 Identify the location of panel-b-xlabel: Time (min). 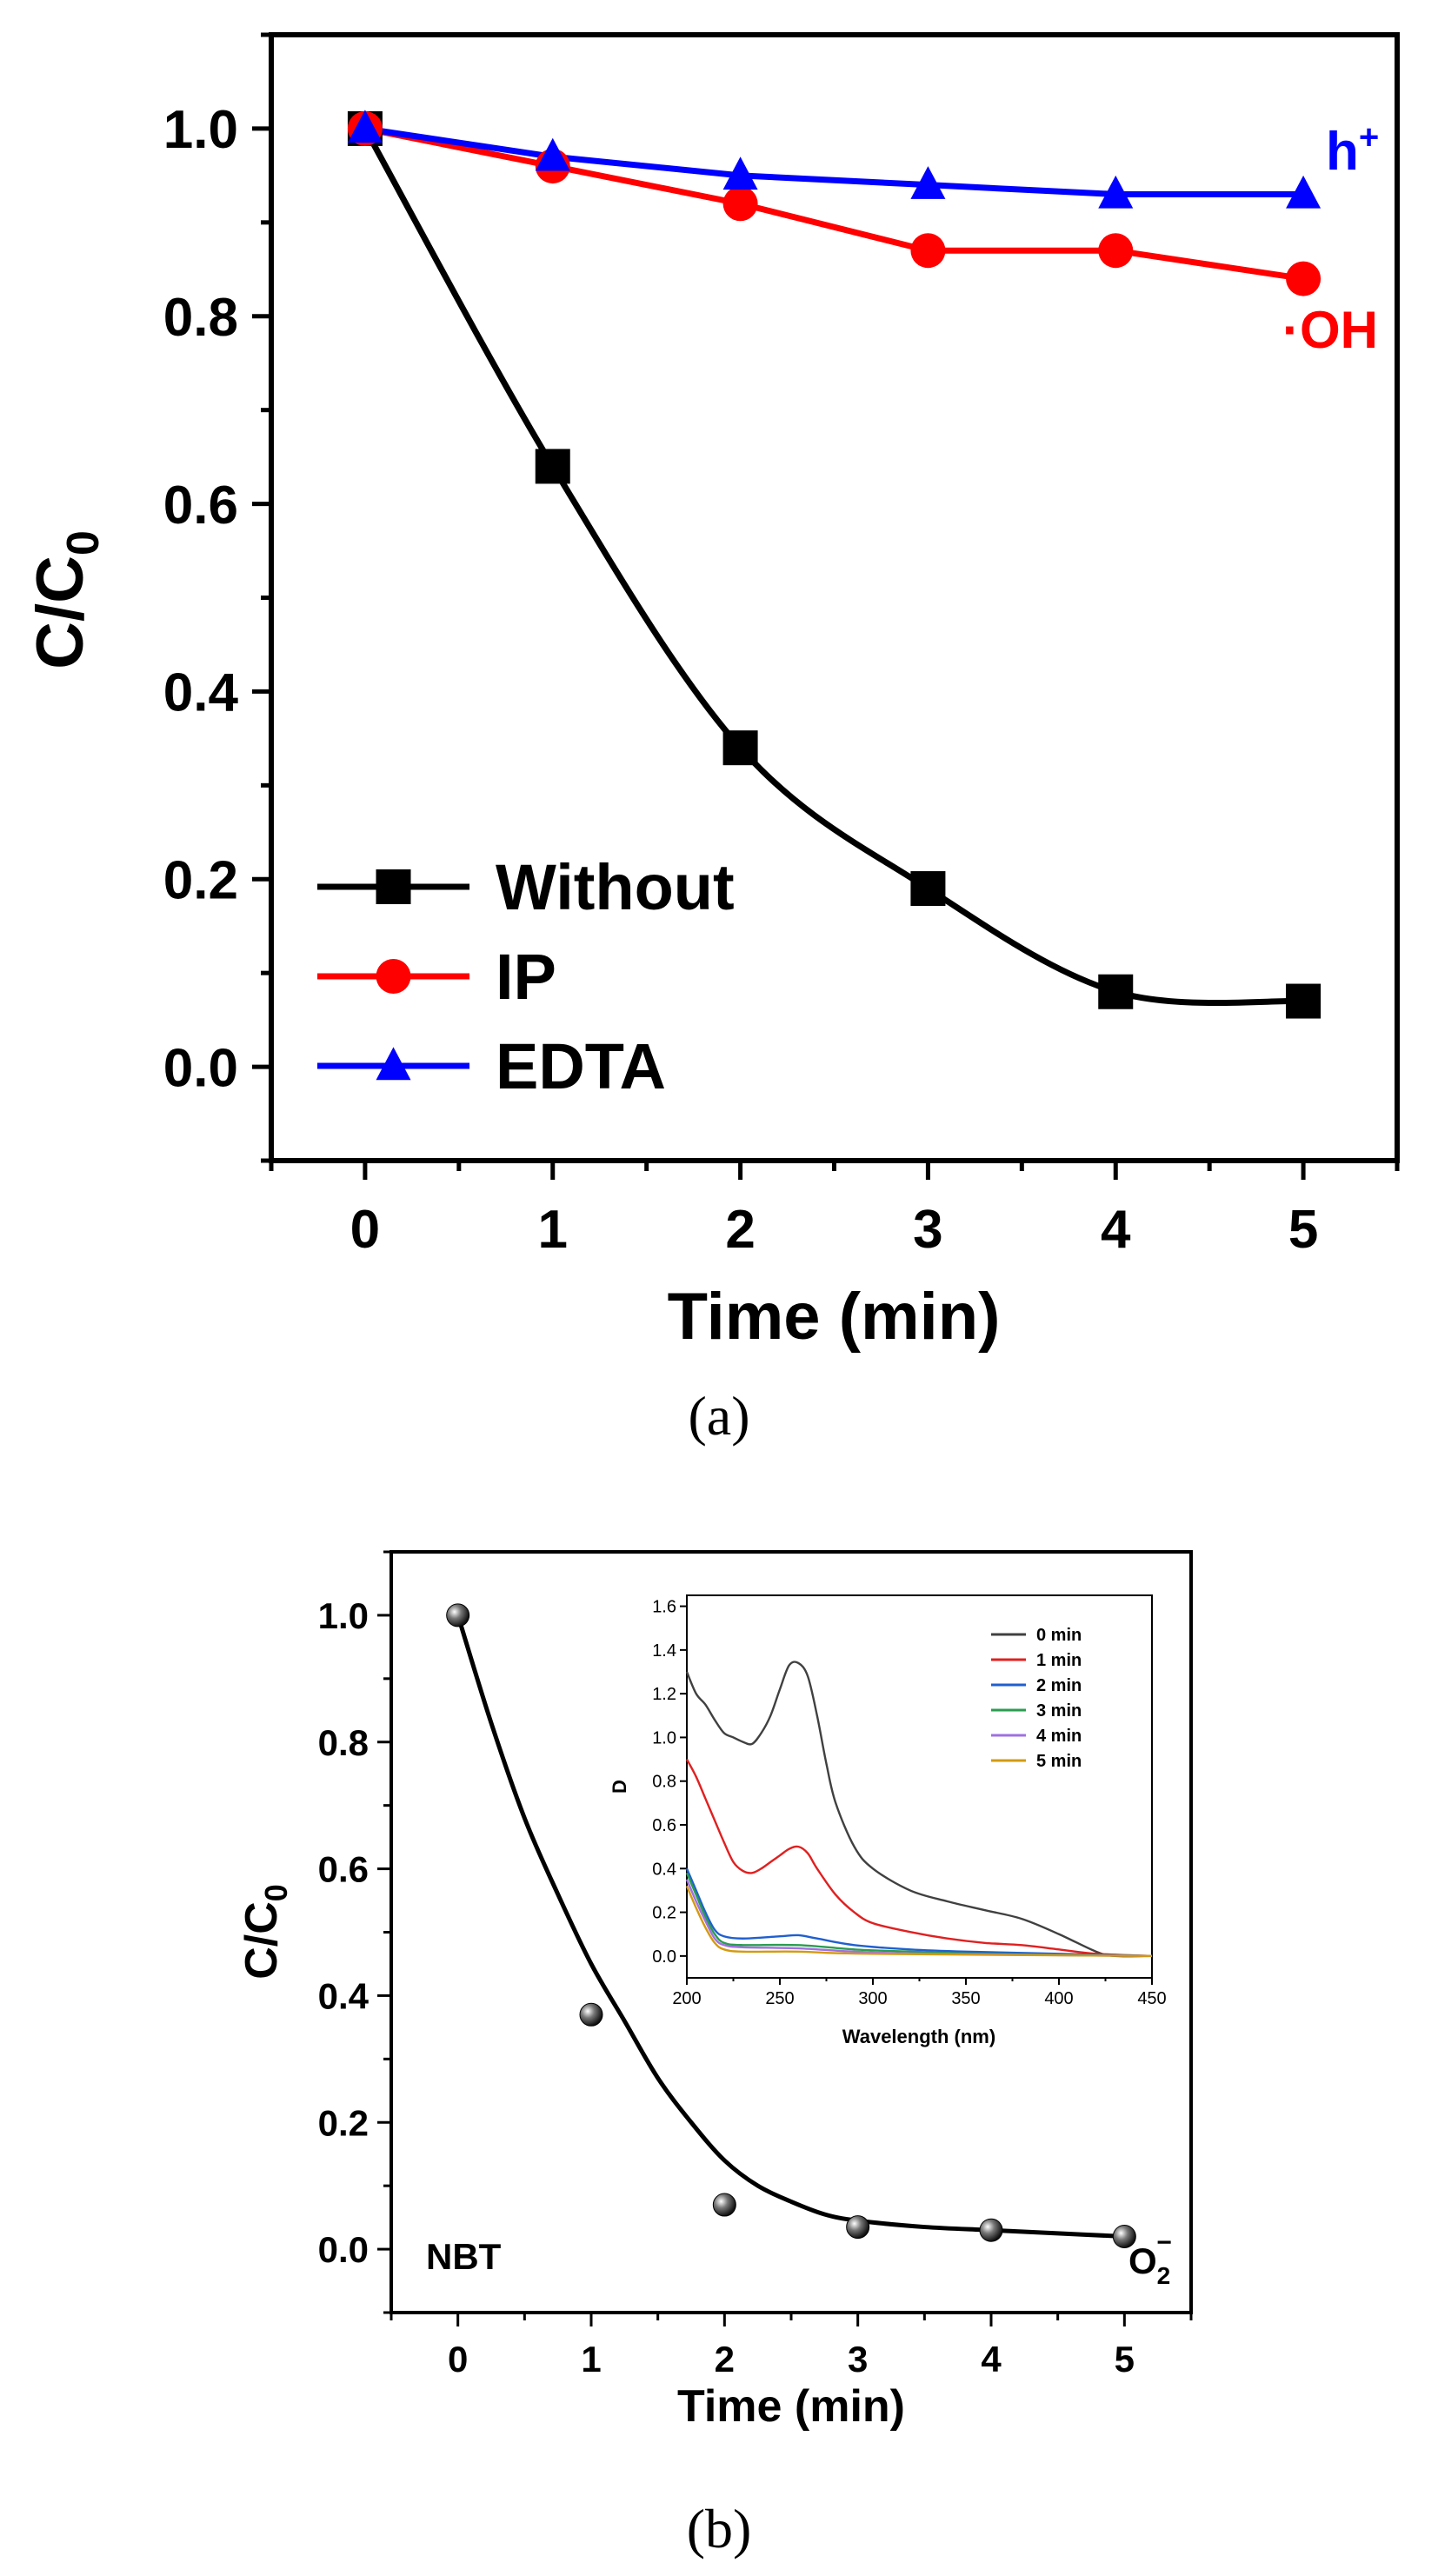
(791, 2406).